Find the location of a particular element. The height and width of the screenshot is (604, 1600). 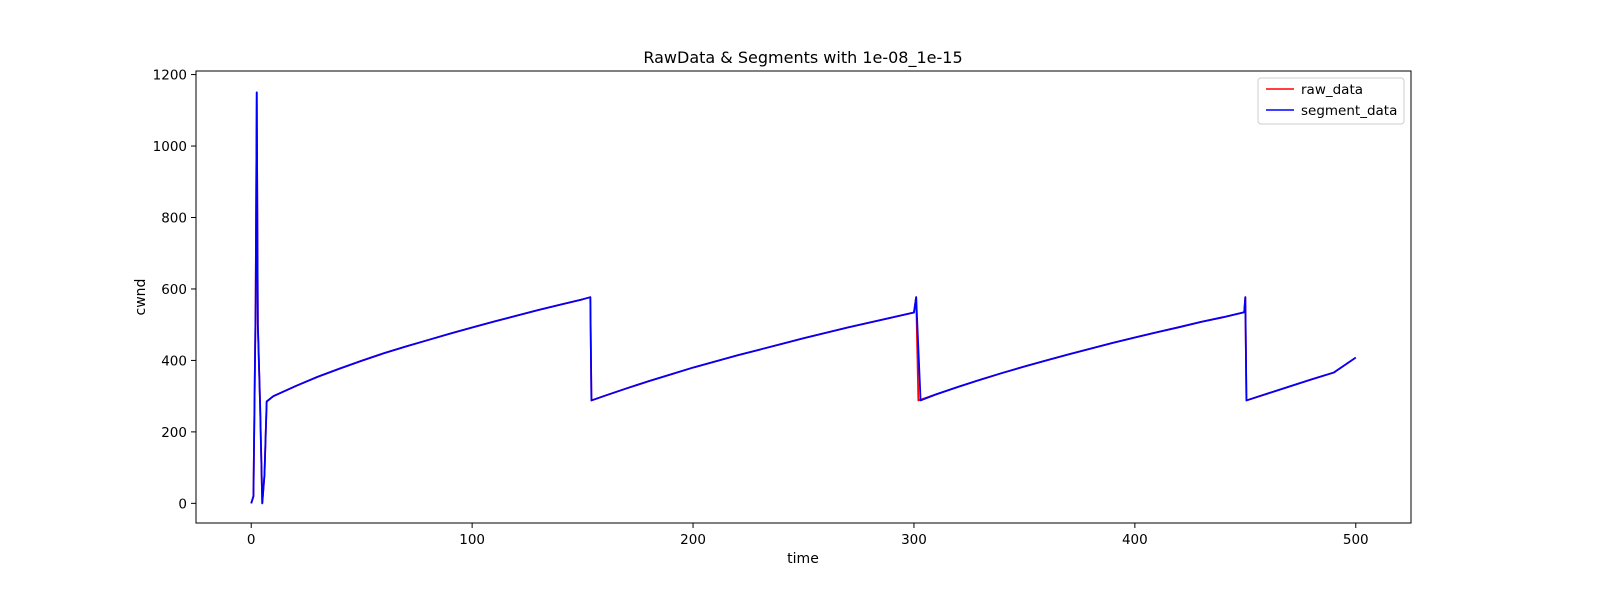

x-tick-label: 300 is located at coordinates (914, 540).